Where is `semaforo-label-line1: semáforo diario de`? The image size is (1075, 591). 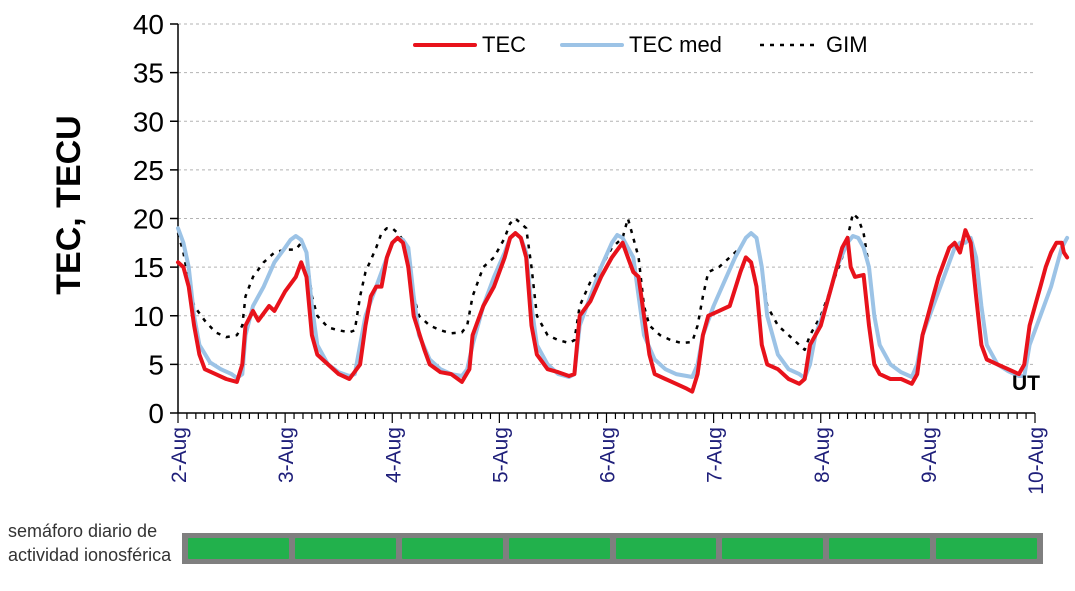 semaforo-label-line1: semáforo diario de is located at coordinates (83, 531).